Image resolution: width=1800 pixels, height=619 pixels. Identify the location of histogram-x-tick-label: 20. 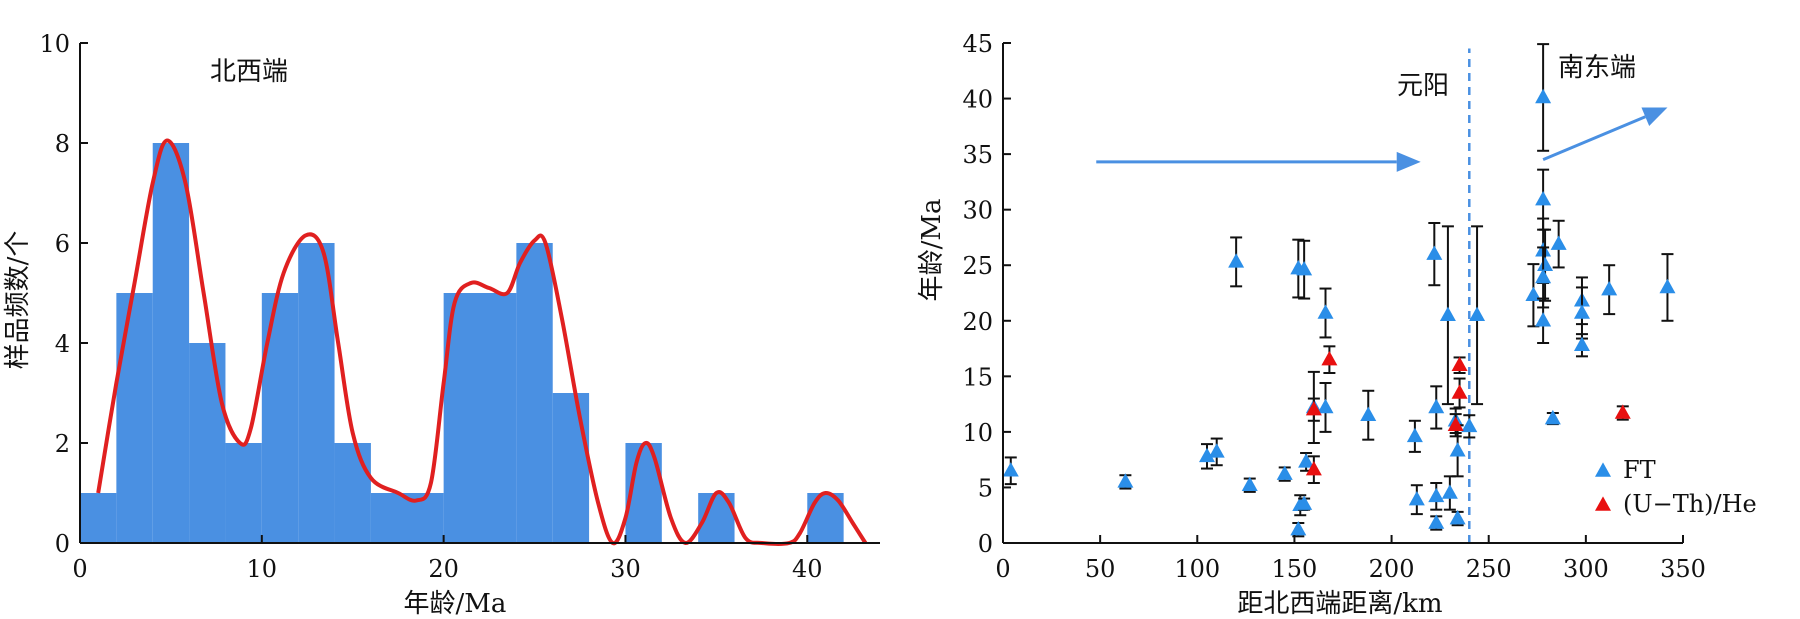
(443, 569).